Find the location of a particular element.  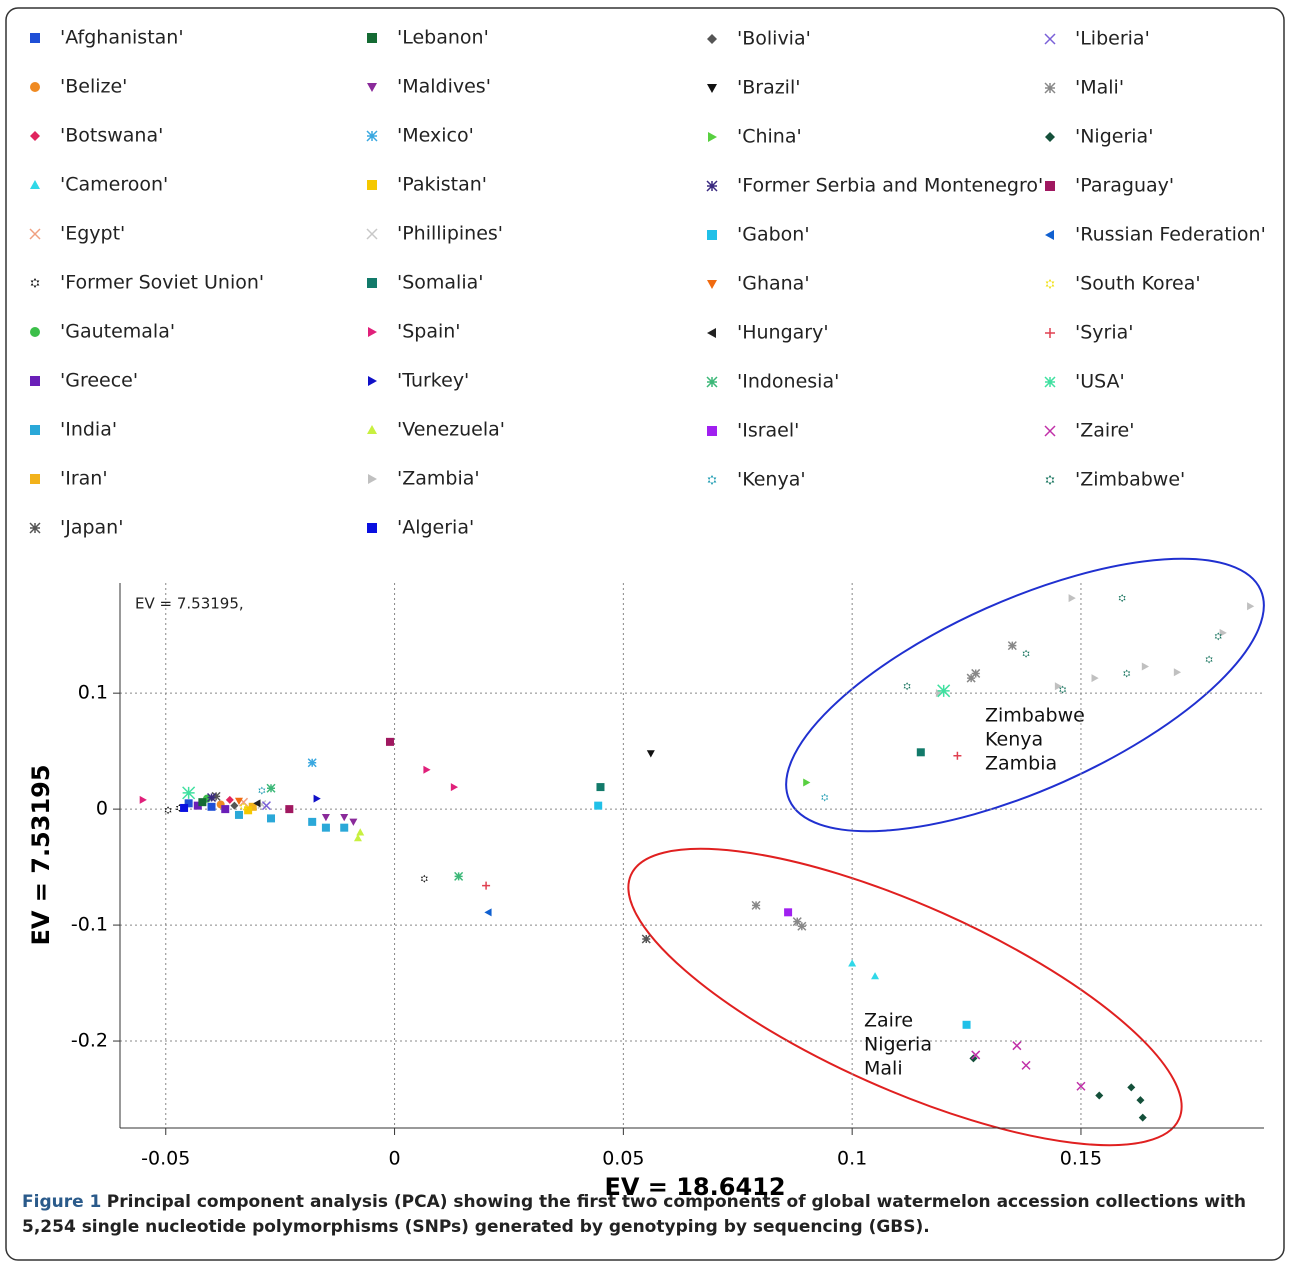

y-tick-label: 0 is located at coordinates (102, 809).